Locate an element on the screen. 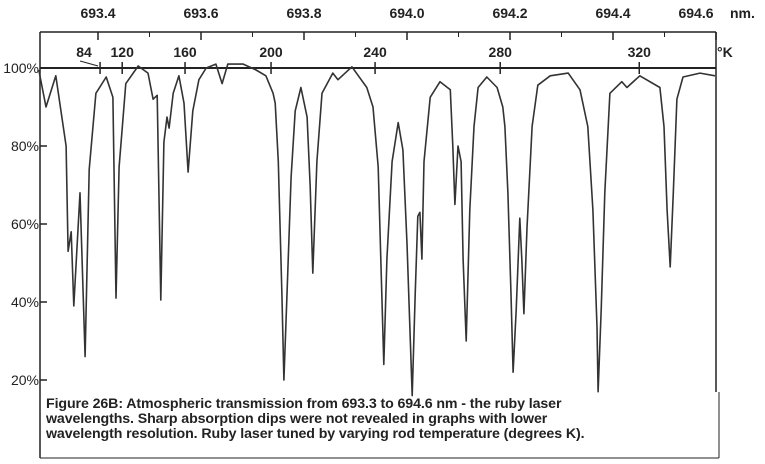 The width and height of the screenshot is (765, 464). y-tick-label: 80% is located at coordinates (25, 146).